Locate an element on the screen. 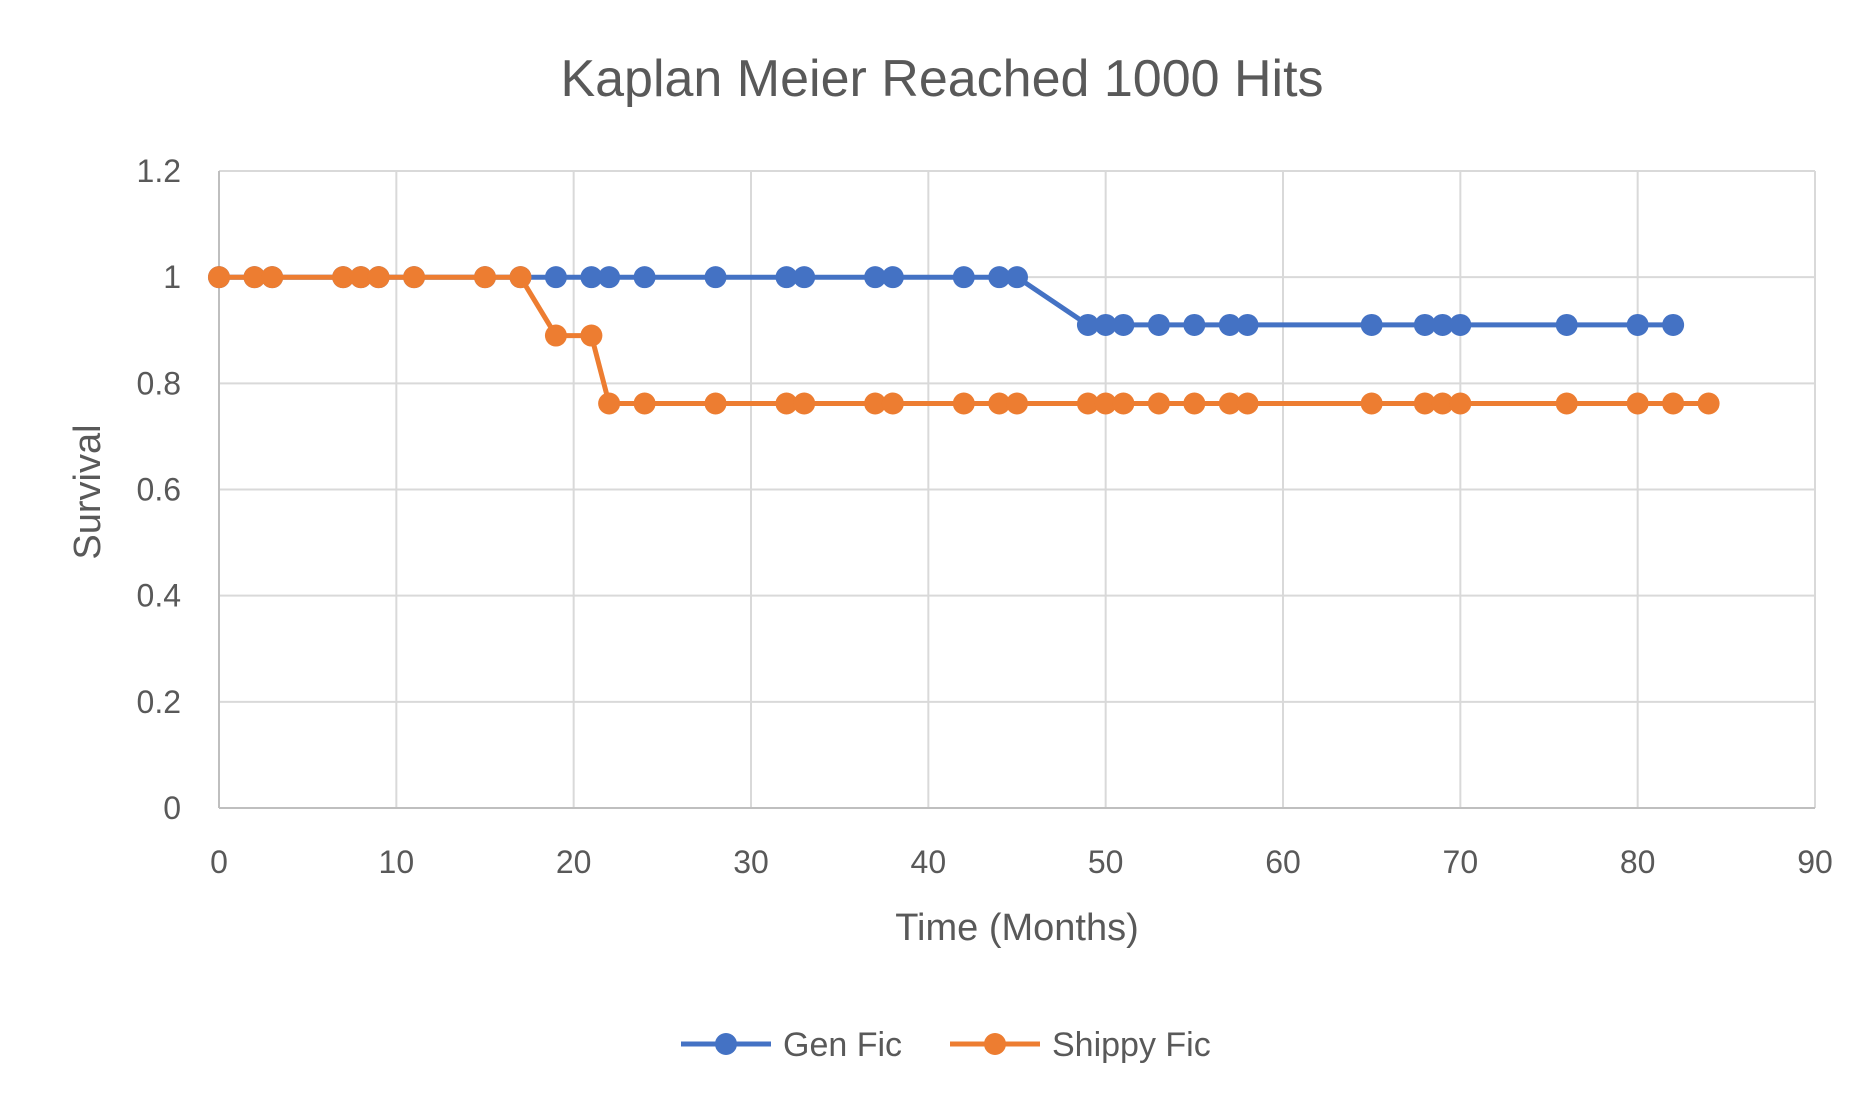 This screenshot has width=1869, height=1109. x-tick-label: 20 is located at coordinates (574, 862).